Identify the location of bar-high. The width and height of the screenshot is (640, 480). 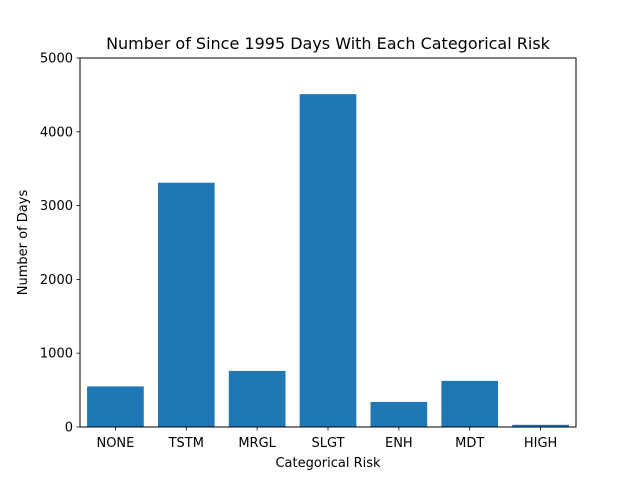
(540, 425).